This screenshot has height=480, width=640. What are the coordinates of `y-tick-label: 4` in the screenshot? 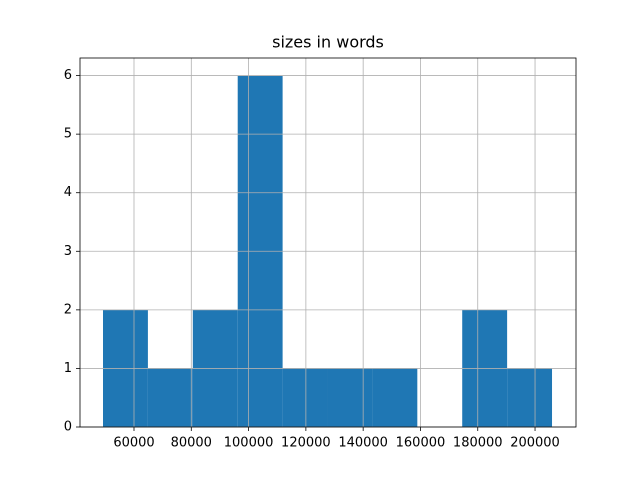 It's located at (68, 192).